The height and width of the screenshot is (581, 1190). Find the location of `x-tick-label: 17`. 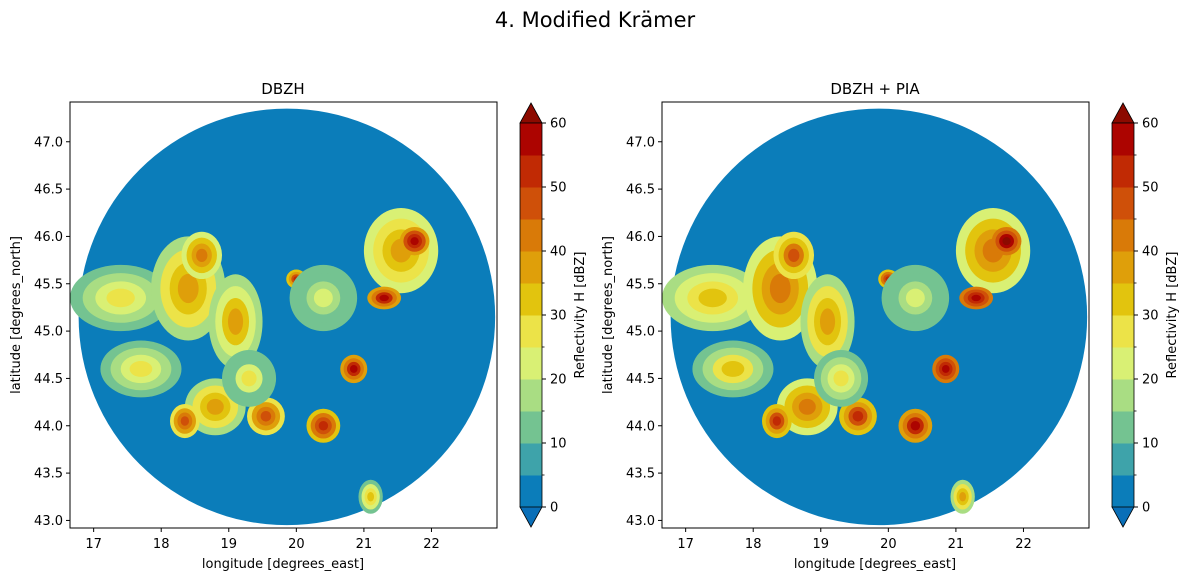

x-tick-label: 17 is located at coordinates (93, 544).